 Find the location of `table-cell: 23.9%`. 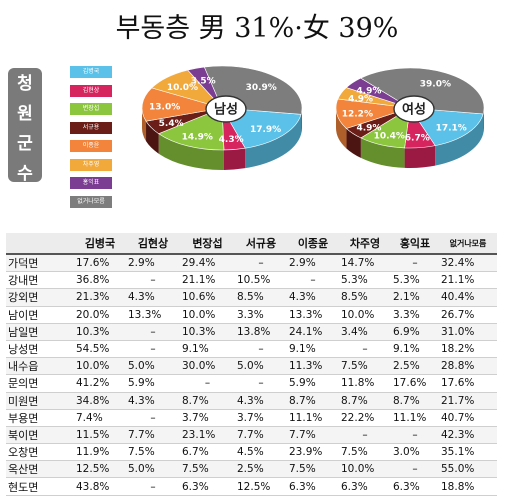

table-cell: 23.9% is located at coordinates (313, 452).